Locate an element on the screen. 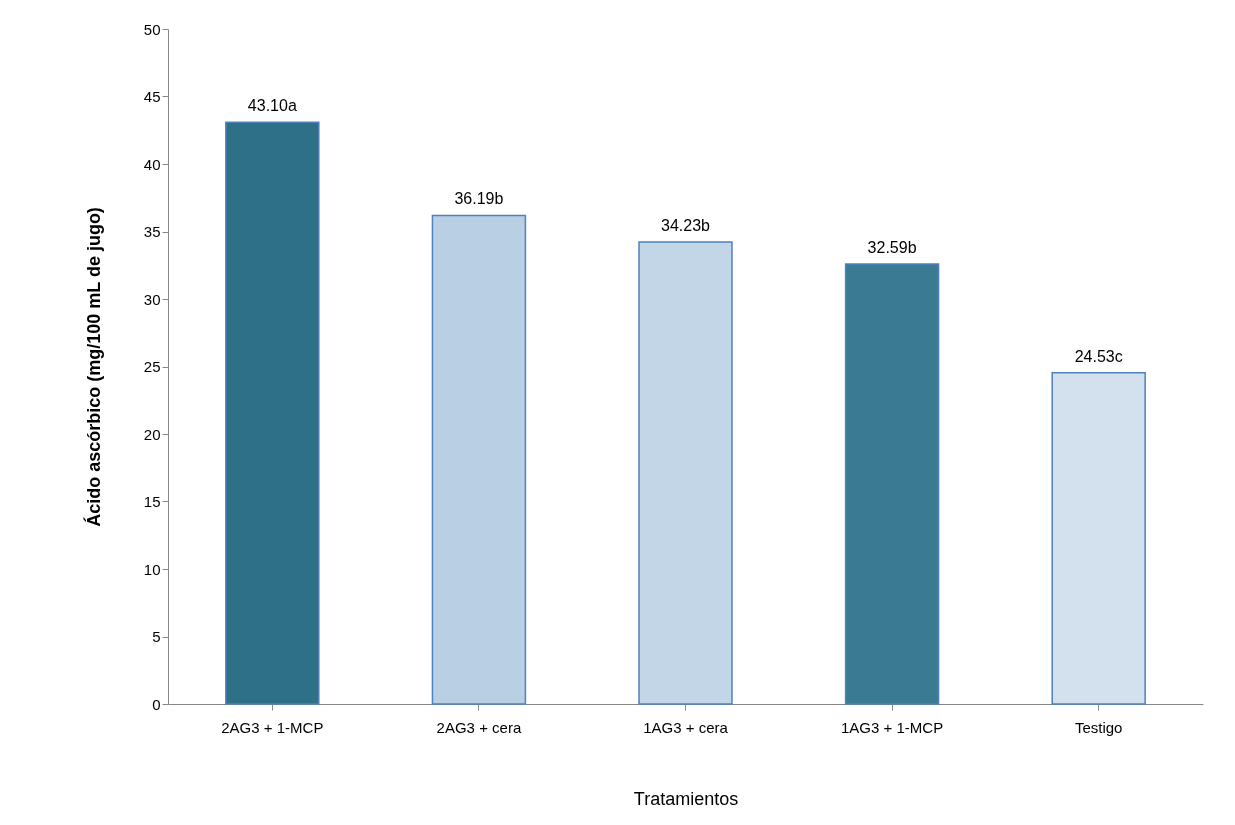 This screenshot has height=825, width=1235. y-tick-label: 20 is located at coordinates (152, 434).